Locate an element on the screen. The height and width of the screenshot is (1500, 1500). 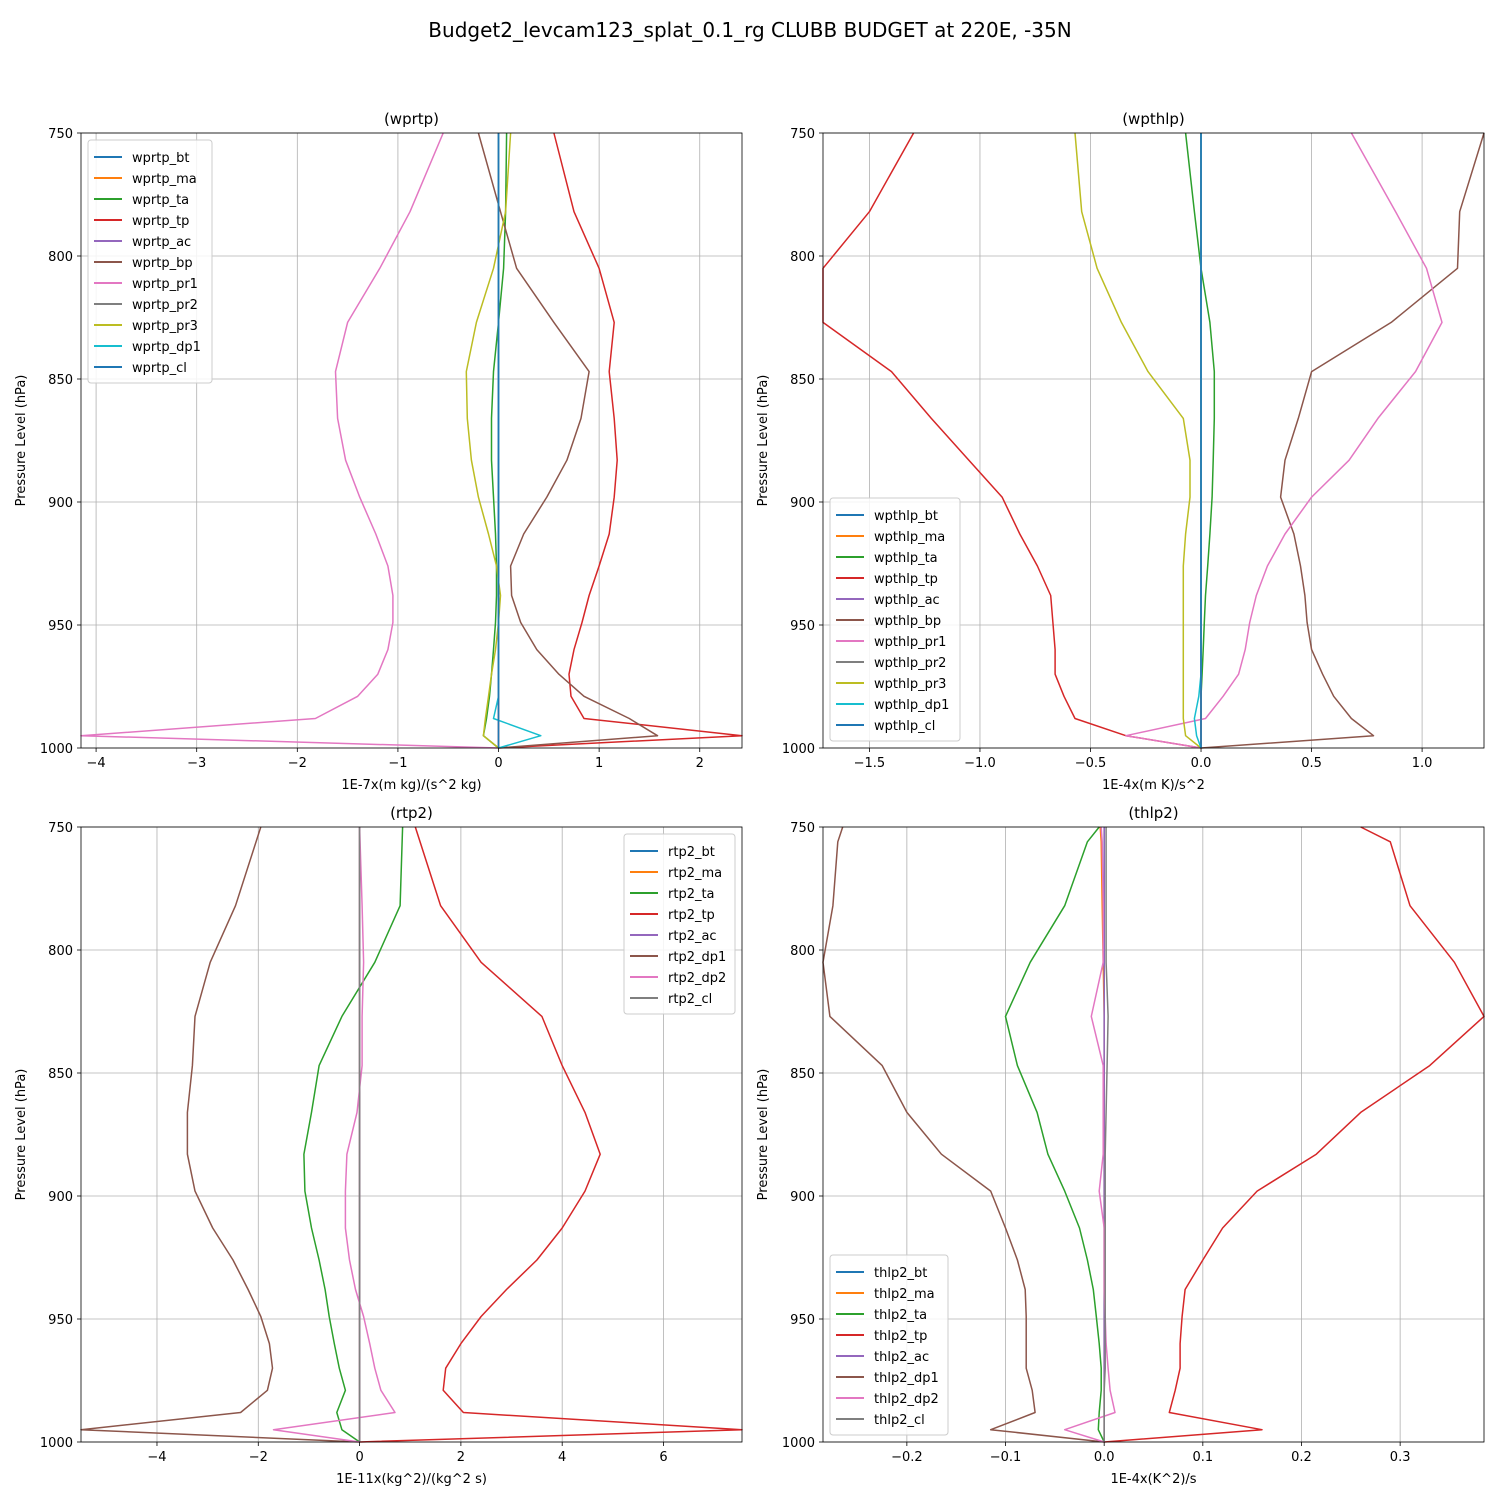
legend-entry: wpthlp_ta is located at coordinates (906, 558).